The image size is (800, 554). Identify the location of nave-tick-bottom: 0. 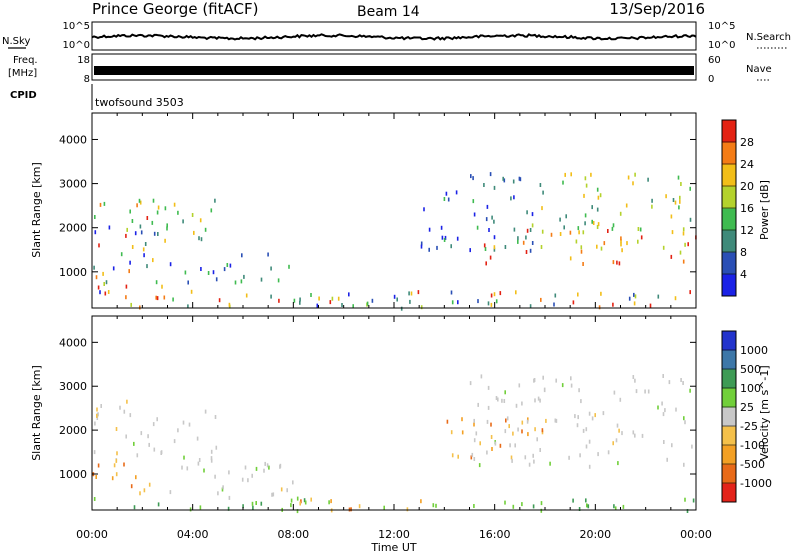
(711, 79).